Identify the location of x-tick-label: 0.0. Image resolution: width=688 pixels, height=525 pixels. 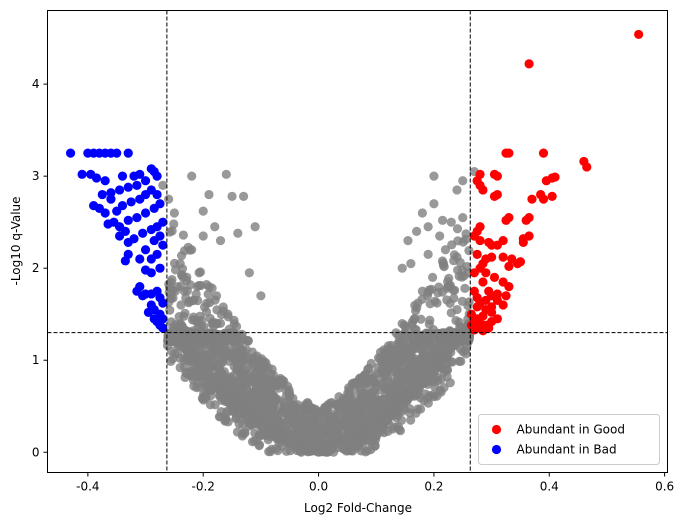
(318, 487).